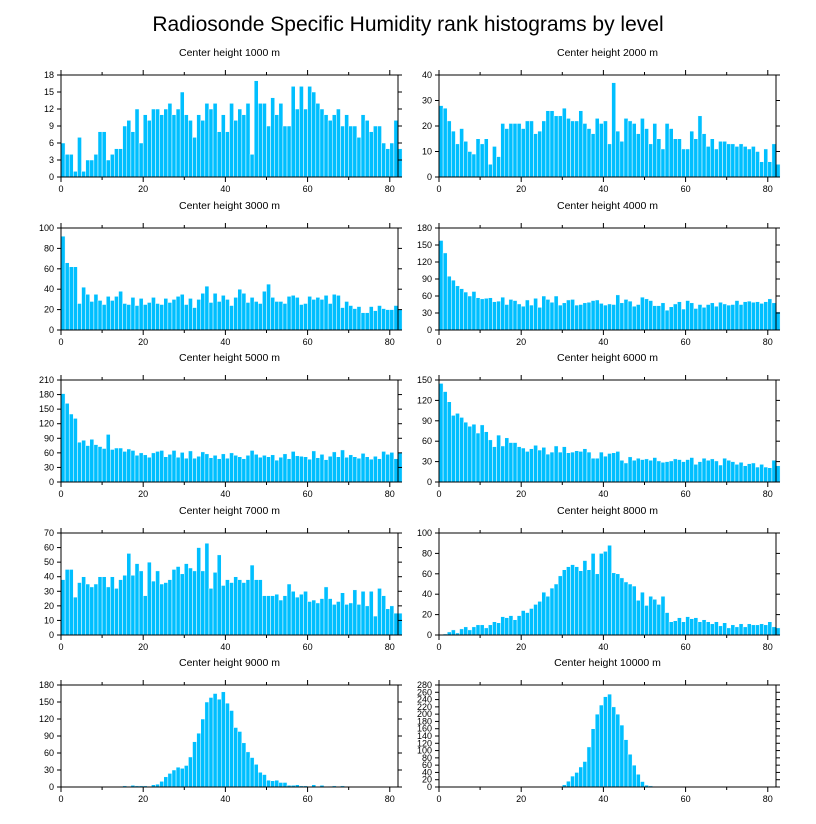  I want to click on y-tick-label: 60, so click(427, 765).